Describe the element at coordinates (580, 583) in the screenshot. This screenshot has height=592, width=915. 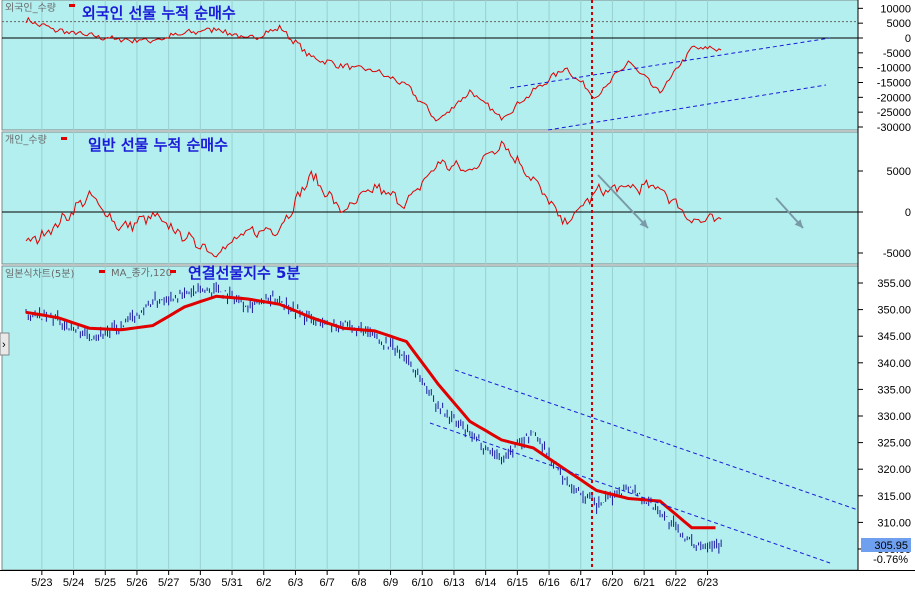
I see `x-tick-label-17: 6/17` at that location.